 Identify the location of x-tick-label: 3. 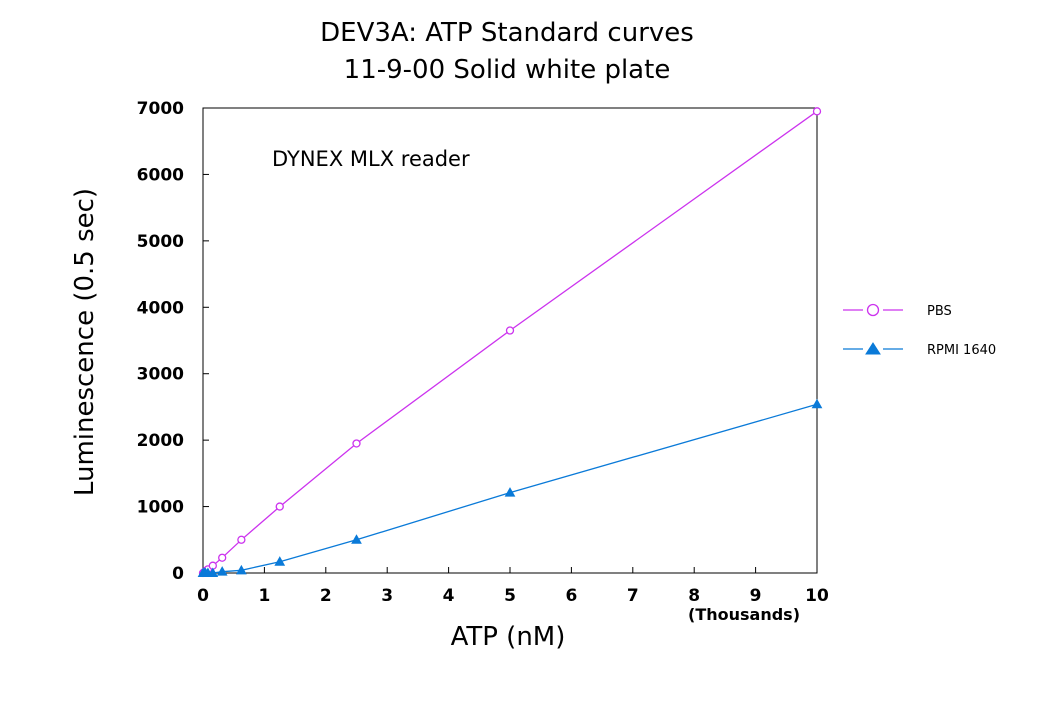
(387, 596).